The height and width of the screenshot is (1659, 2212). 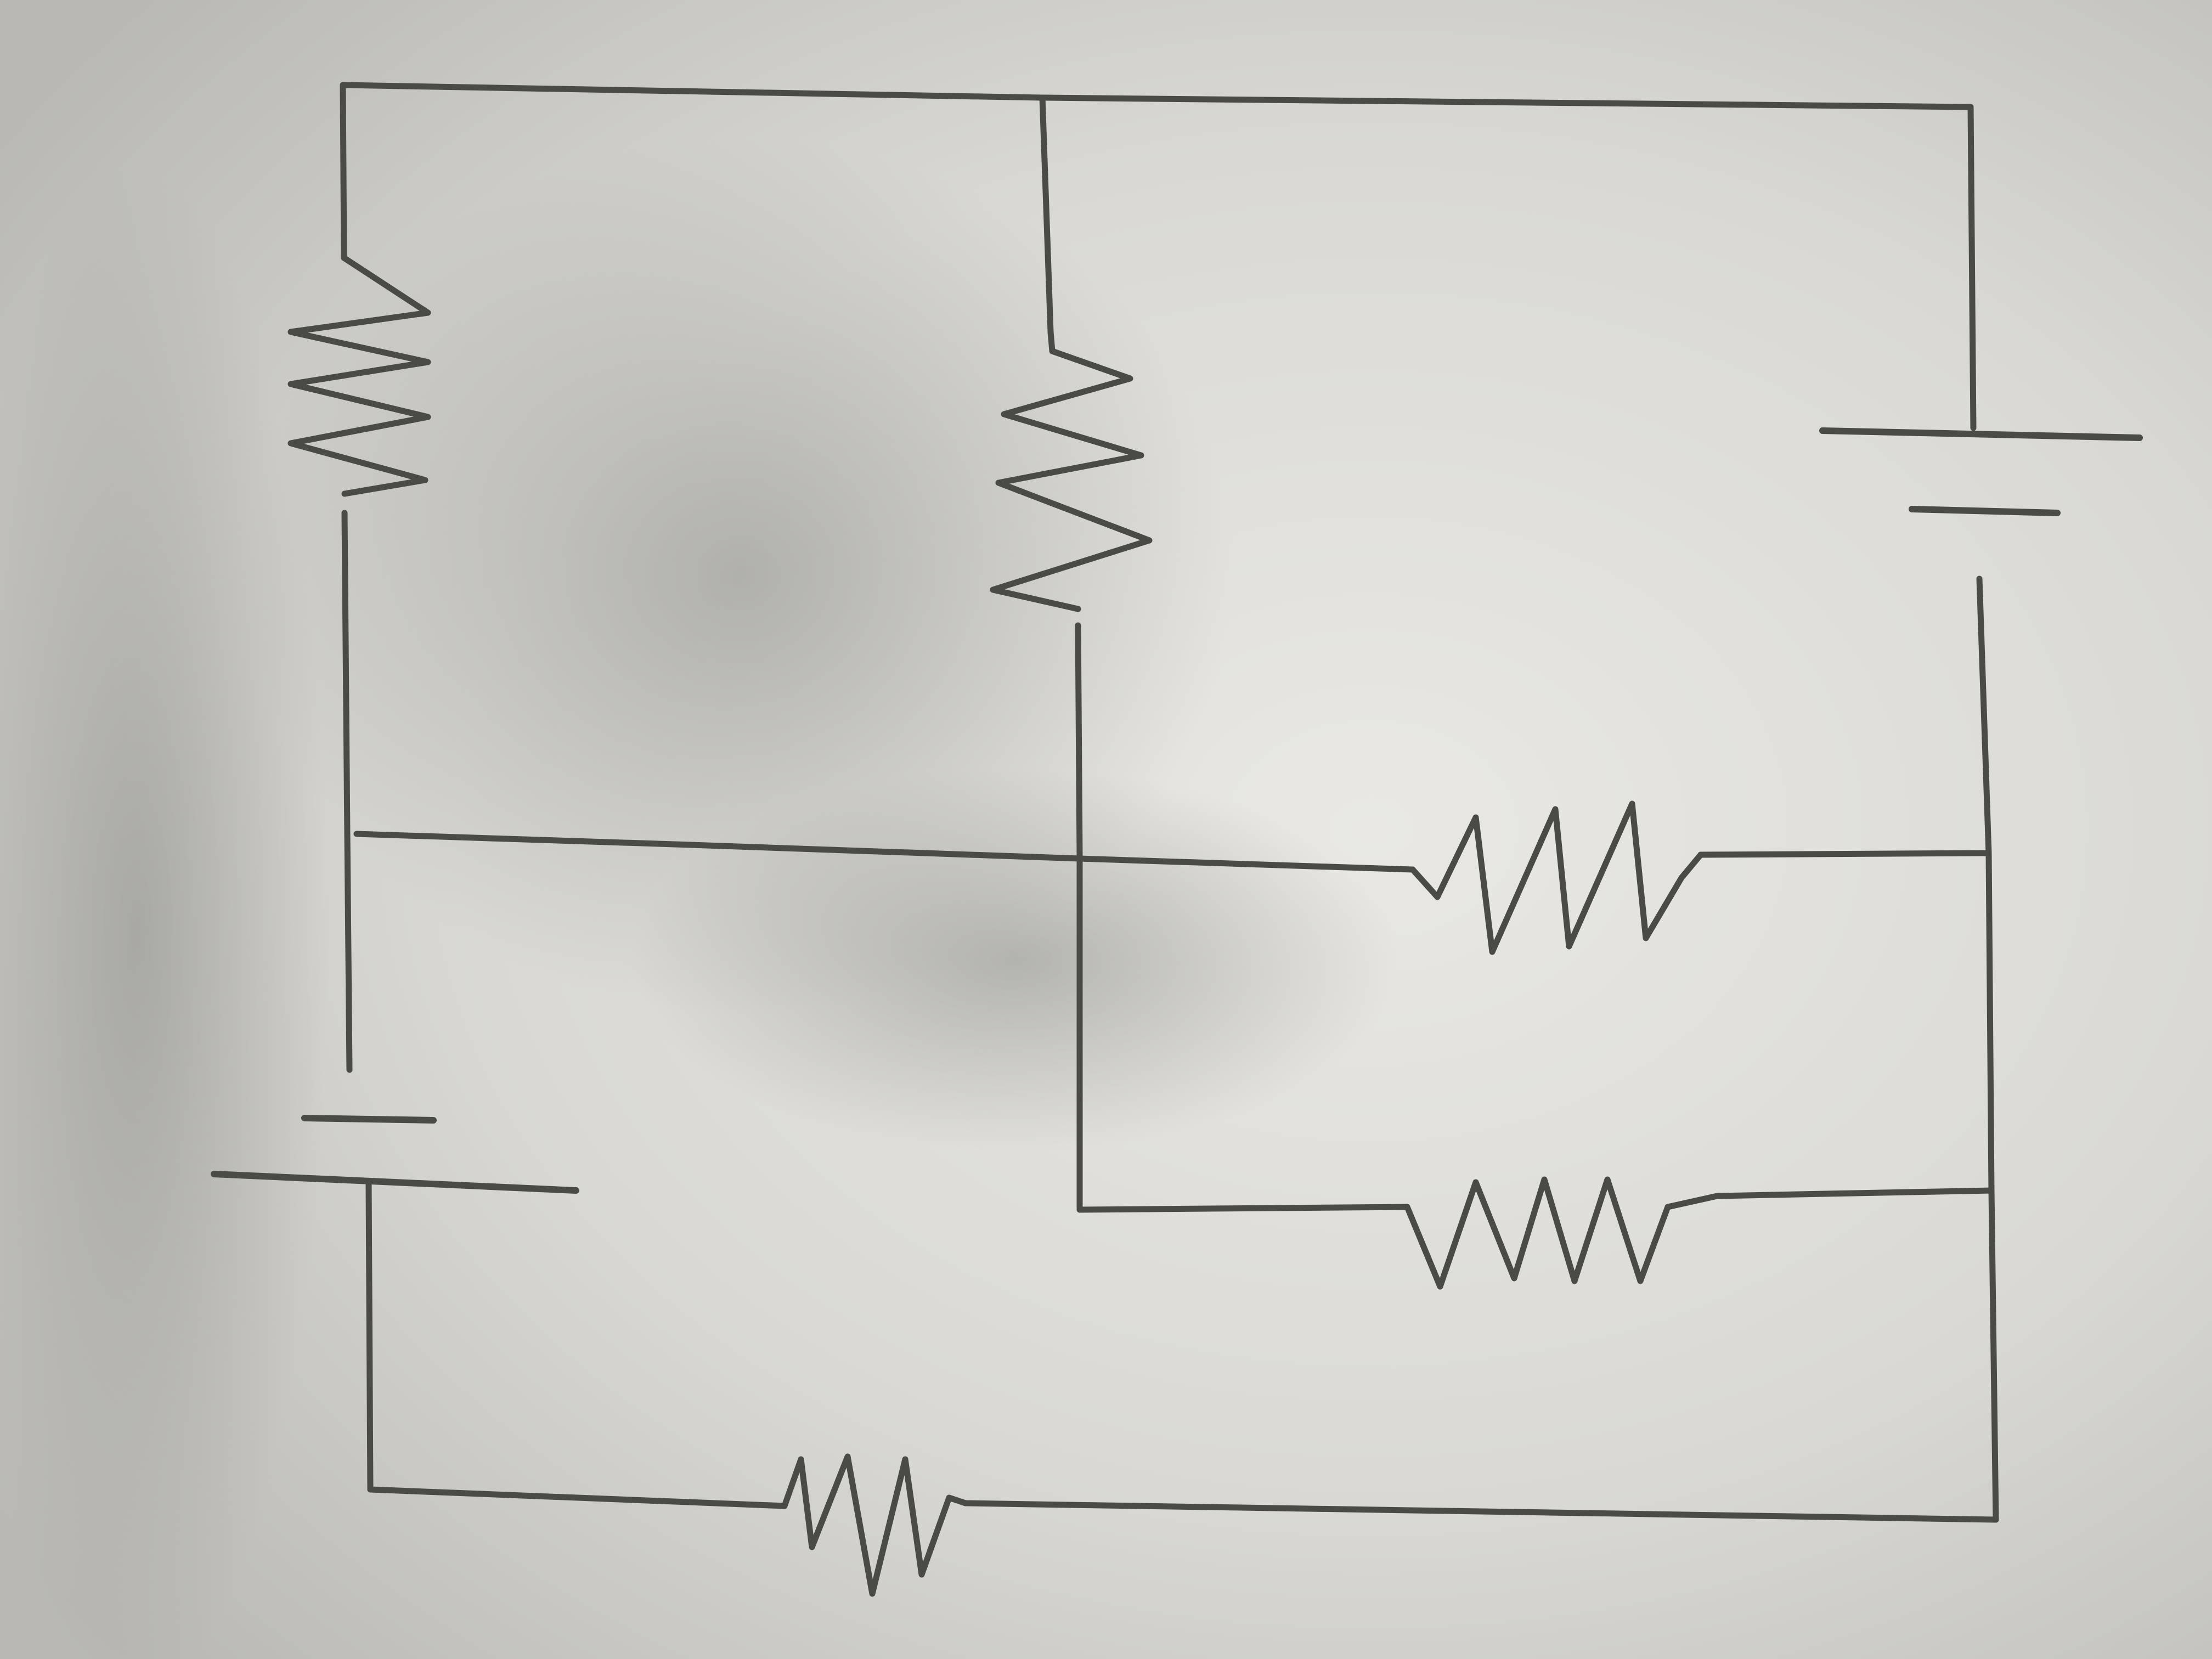 What do you see at coordinates (1480, 1511) in the screenshot?
I see `wire-bottom-right` at bounding box center [1480, 1511].